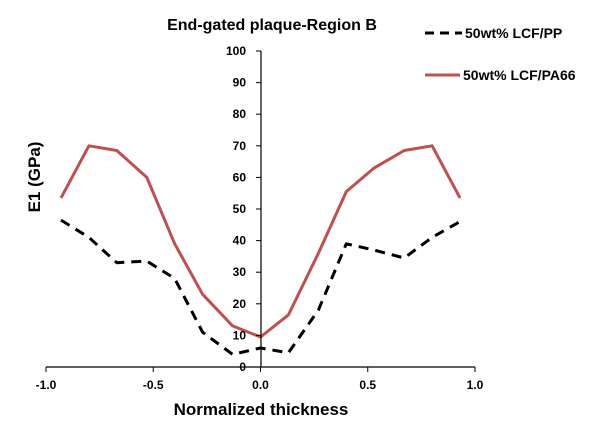 The width and height of the screenshot is (611, 428). Describe the element at coordinates (367, 385) in the screenshot. I see `x-tick-label: 0.5` at that location.